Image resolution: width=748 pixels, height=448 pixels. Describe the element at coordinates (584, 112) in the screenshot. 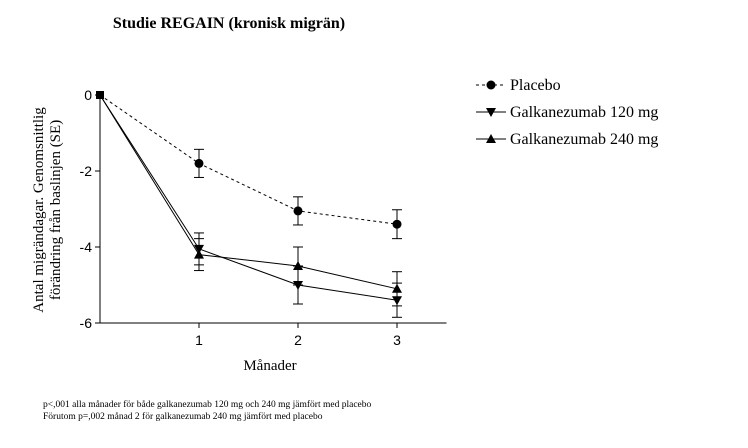

I see `legend-label: Galkanezumab 120 mg` at that location.